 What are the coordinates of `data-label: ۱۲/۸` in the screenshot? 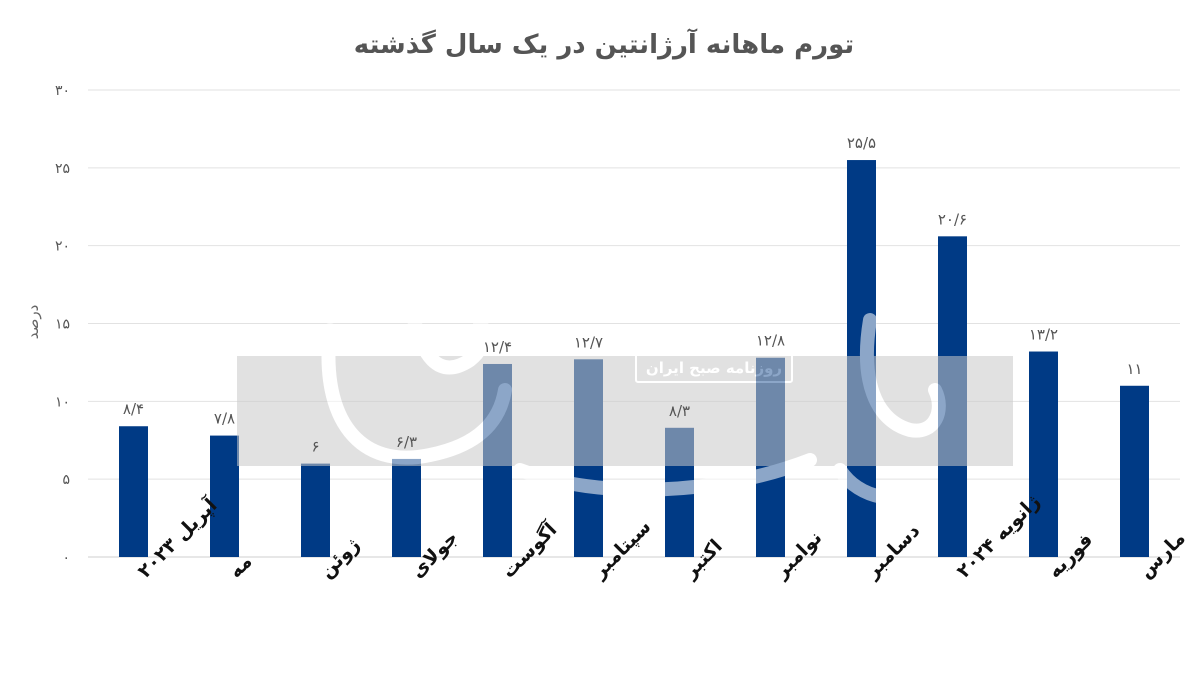 It's located at (770, 341).